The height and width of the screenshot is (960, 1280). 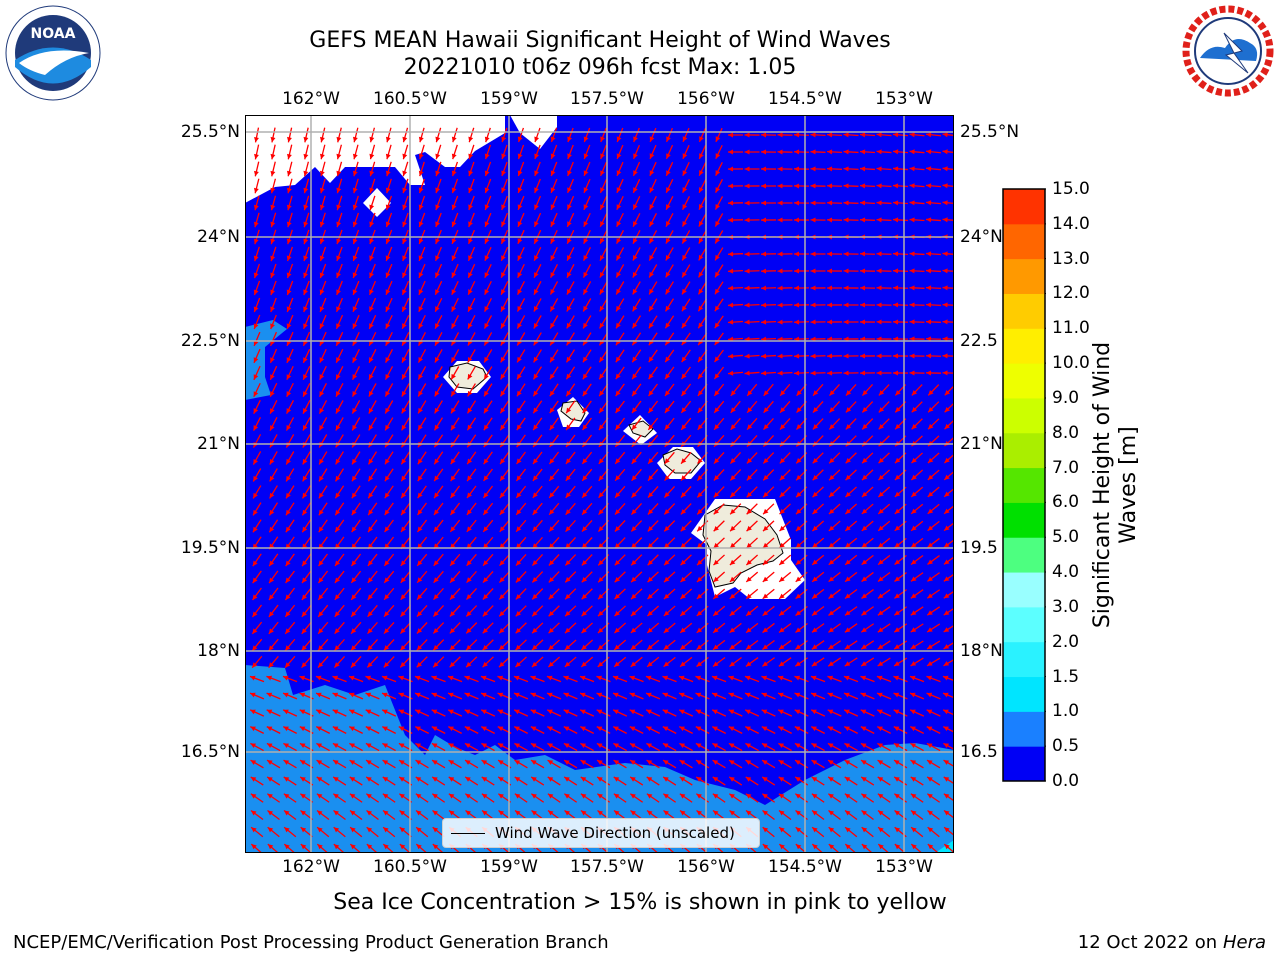 I want to click on lat-tick-label: 19.5°N, so click(x=210, y=548).